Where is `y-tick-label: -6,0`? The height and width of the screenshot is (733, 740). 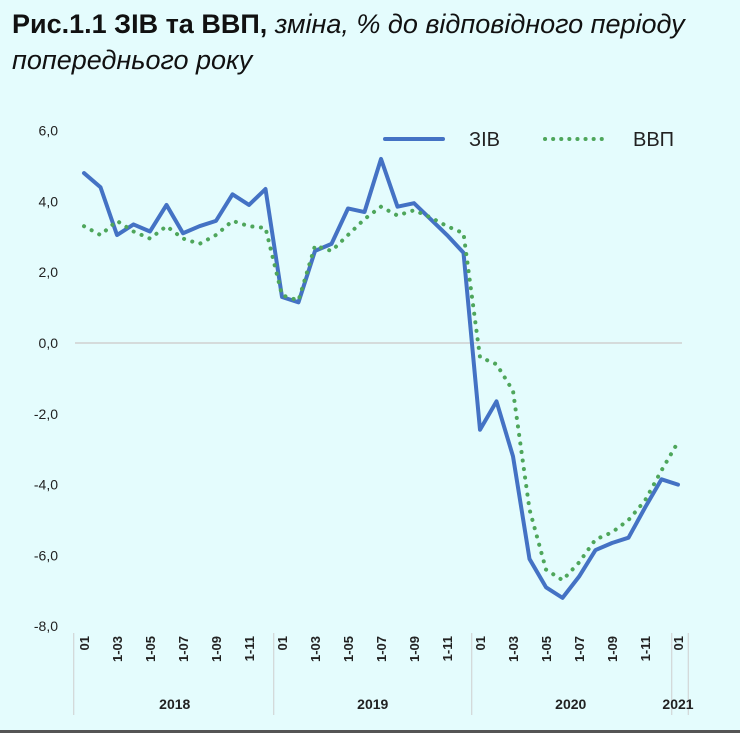
y-tick-label: -6,0 is located at coordinates (46, 555).